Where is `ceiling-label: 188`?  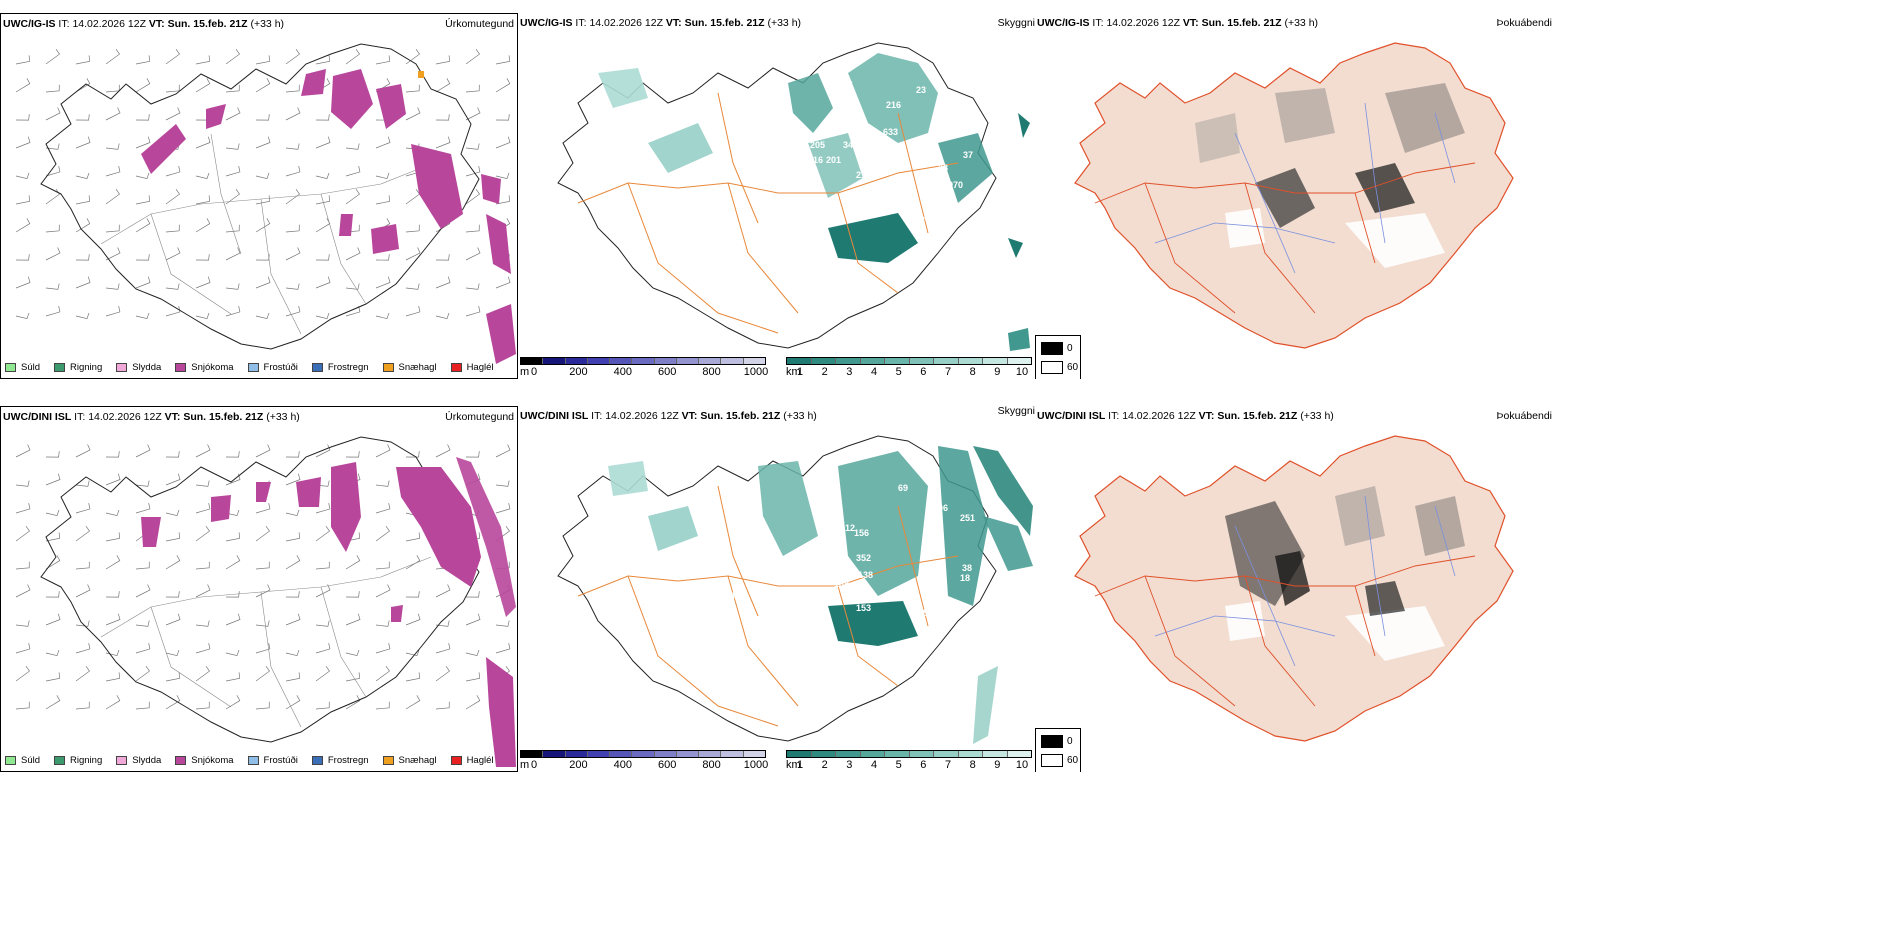
ceiling-label: 188 is located at coordinates (841, 584).